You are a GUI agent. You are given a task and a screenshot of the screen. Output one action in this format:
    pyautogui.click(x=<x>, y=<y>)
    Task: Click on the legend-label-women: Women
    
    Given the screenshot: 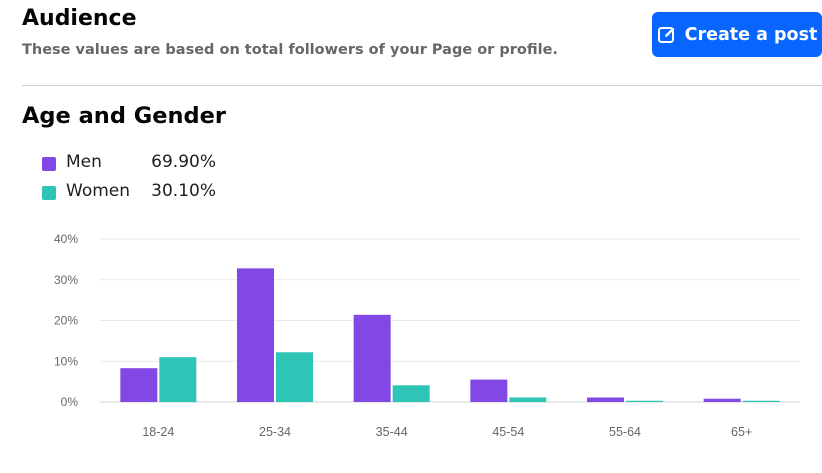 What is the action you would take?
    pyautogui.click(x=98, y=191)
    